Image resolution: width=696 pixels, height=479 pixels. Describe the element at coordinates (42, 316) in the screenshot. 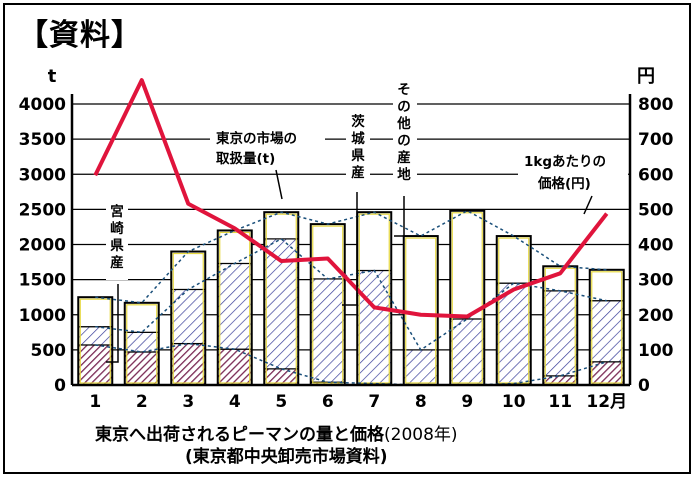

I see `y-left-tick-label: 1000` at that location.